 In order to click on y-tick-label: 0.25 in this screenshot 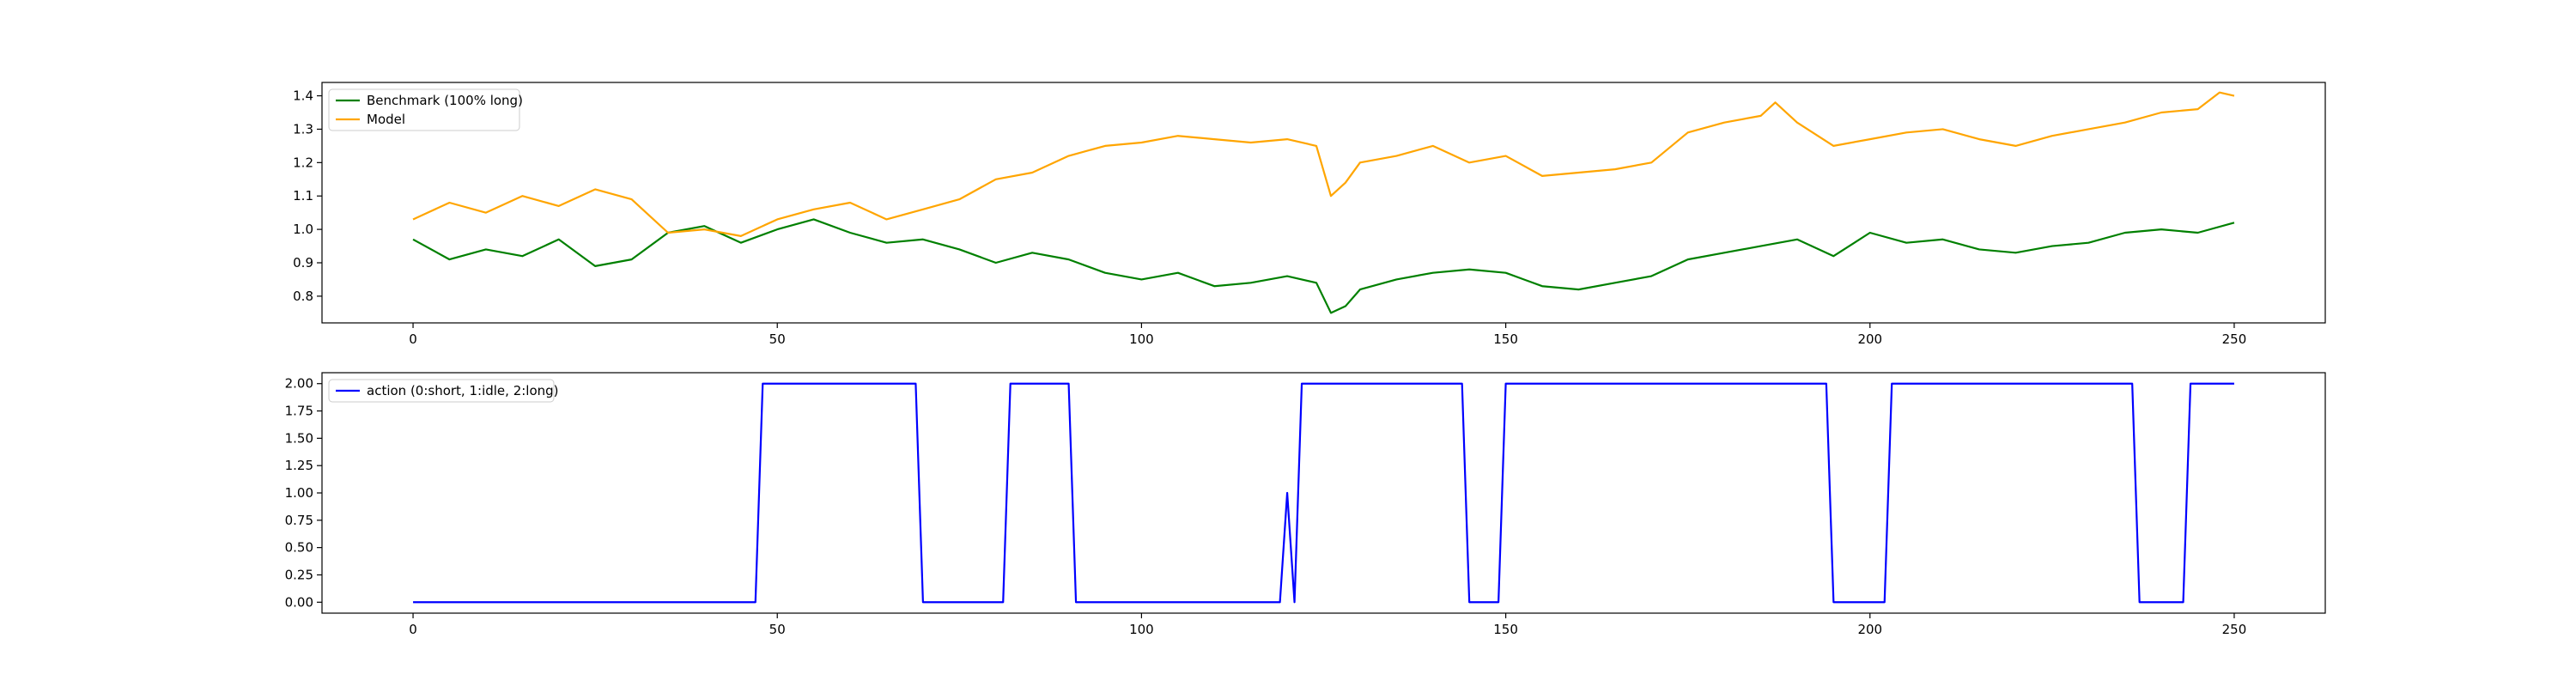, I will do `click(299, 574)`.